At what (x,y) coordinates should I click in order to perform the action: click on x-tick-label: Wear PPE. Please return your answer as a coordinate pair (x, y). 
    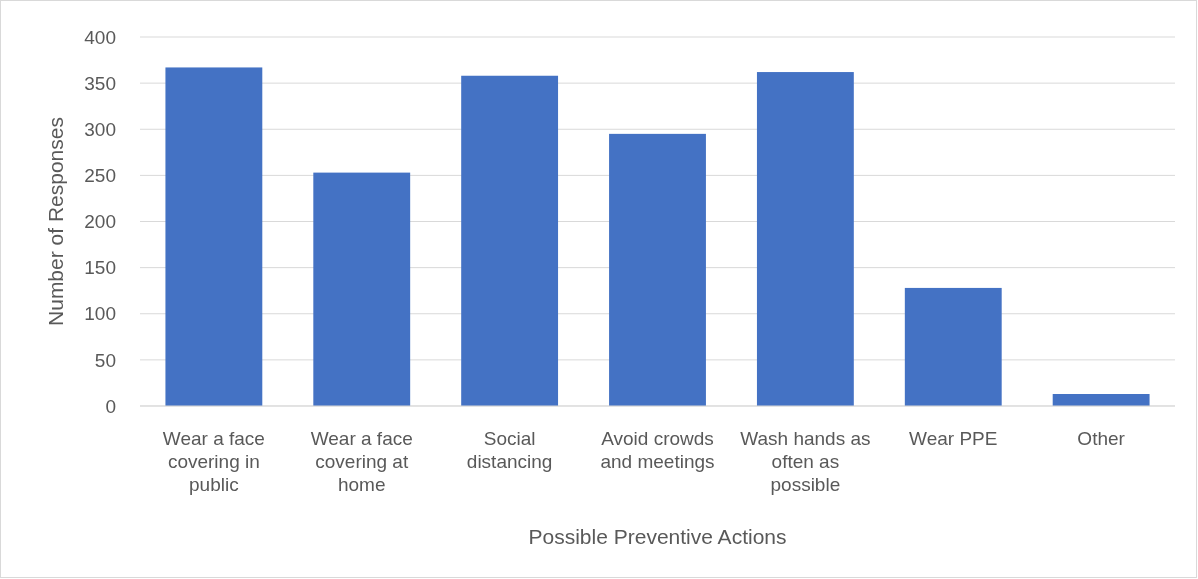
    Looking at the image, I should click on (953, 438).